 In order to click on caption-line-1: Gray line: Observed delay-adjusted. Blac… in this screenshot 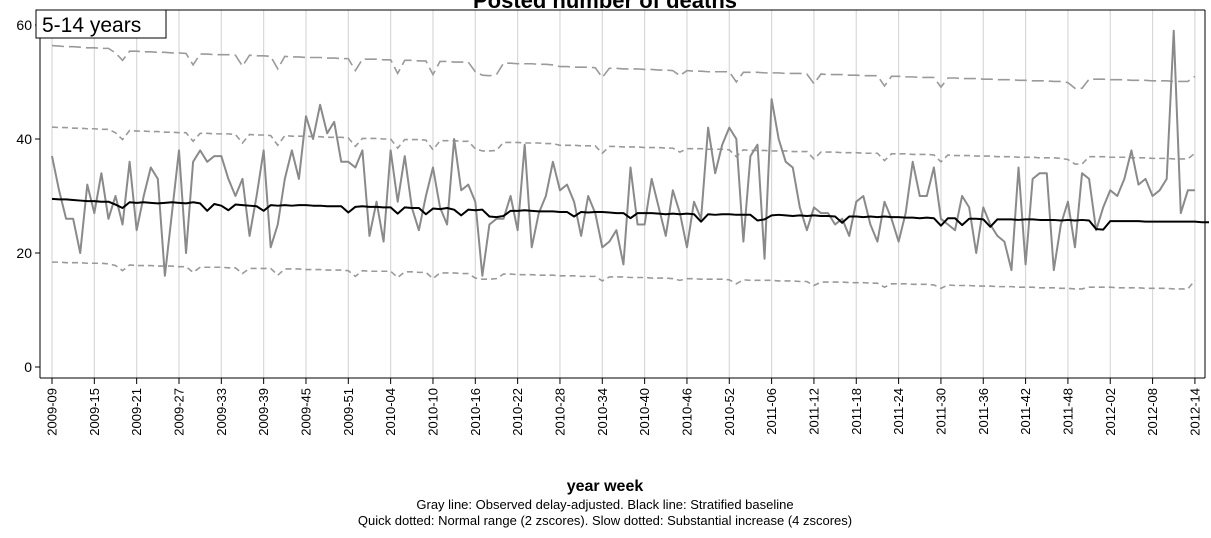, I will do `click(604, 504)`.